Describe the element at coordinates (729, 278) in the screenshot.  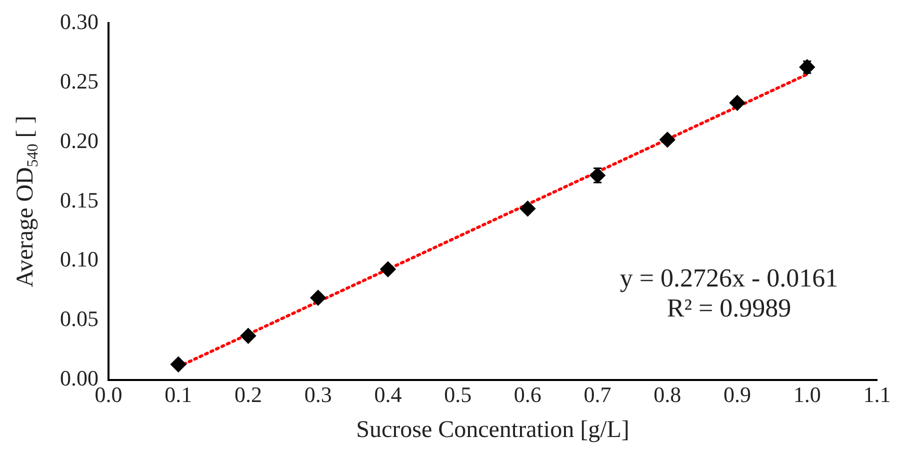
I see `annotation: y = 0.2726x - 0.0161` at that location.